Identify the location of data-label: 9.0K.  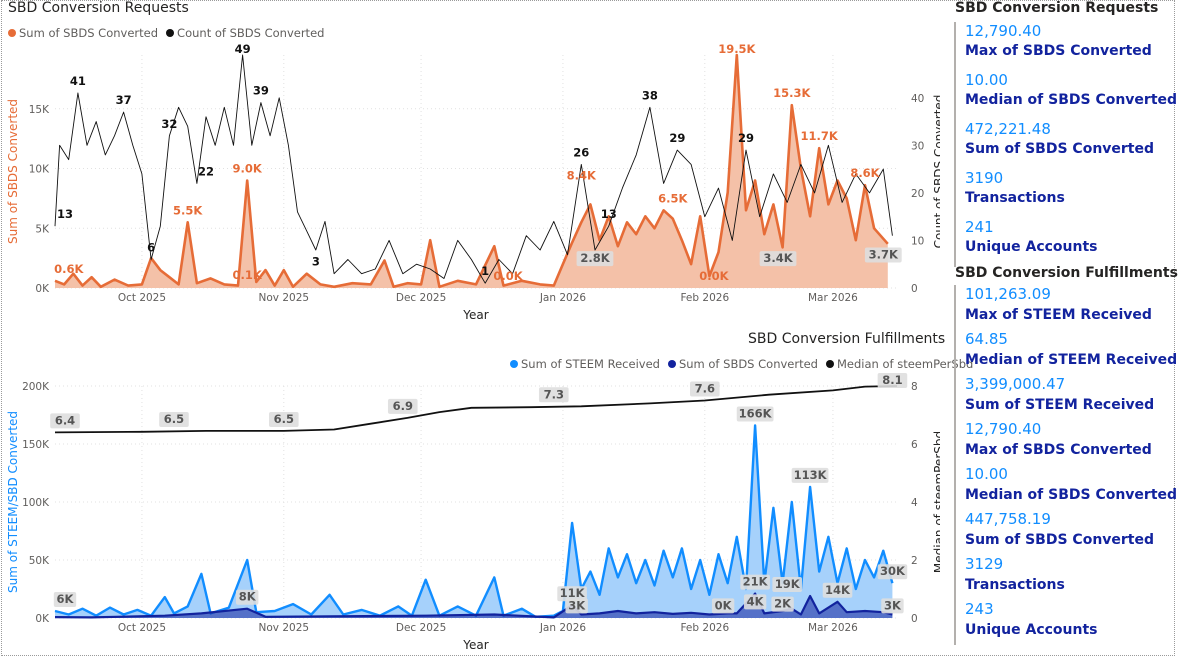
(248, 168).